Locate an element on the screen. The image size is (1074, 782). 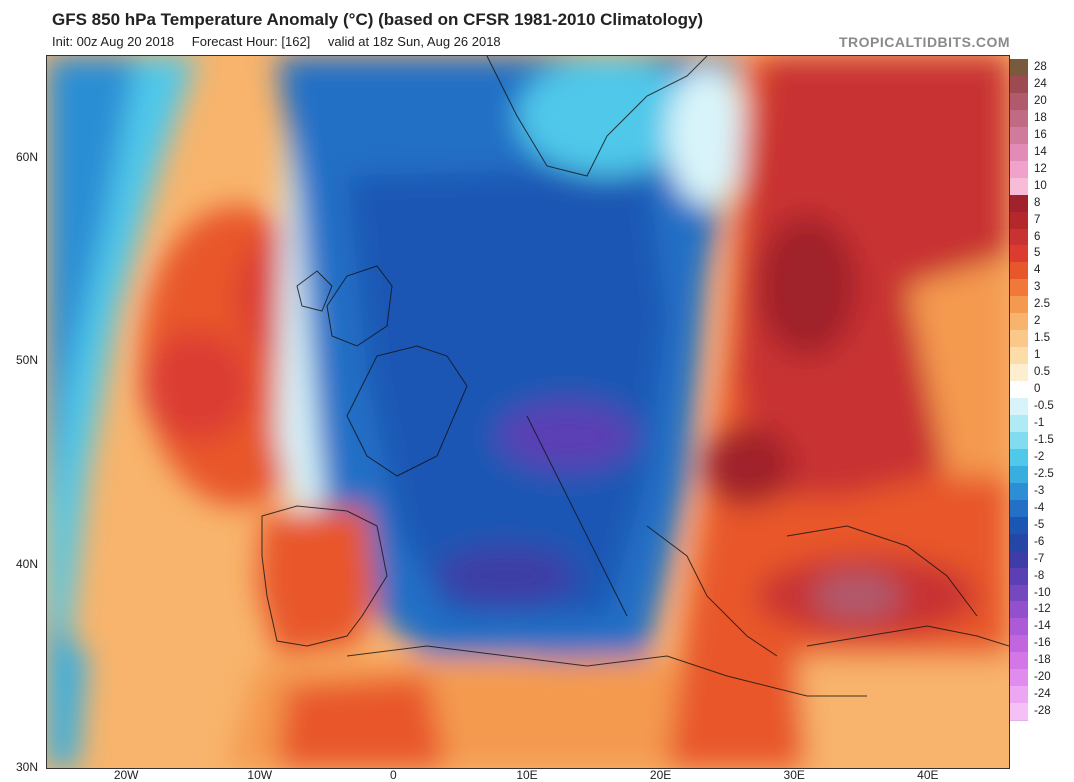
colorbar-label: -2 is located at coordinates (1039, 456).